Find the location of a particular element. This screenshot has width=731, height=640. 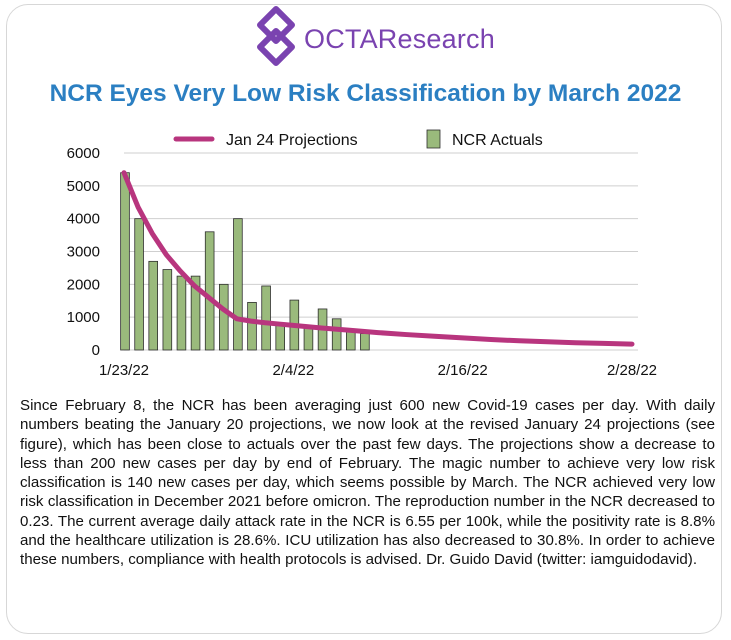

y-tick-label: 4000 is located at coordinates (83, 219).